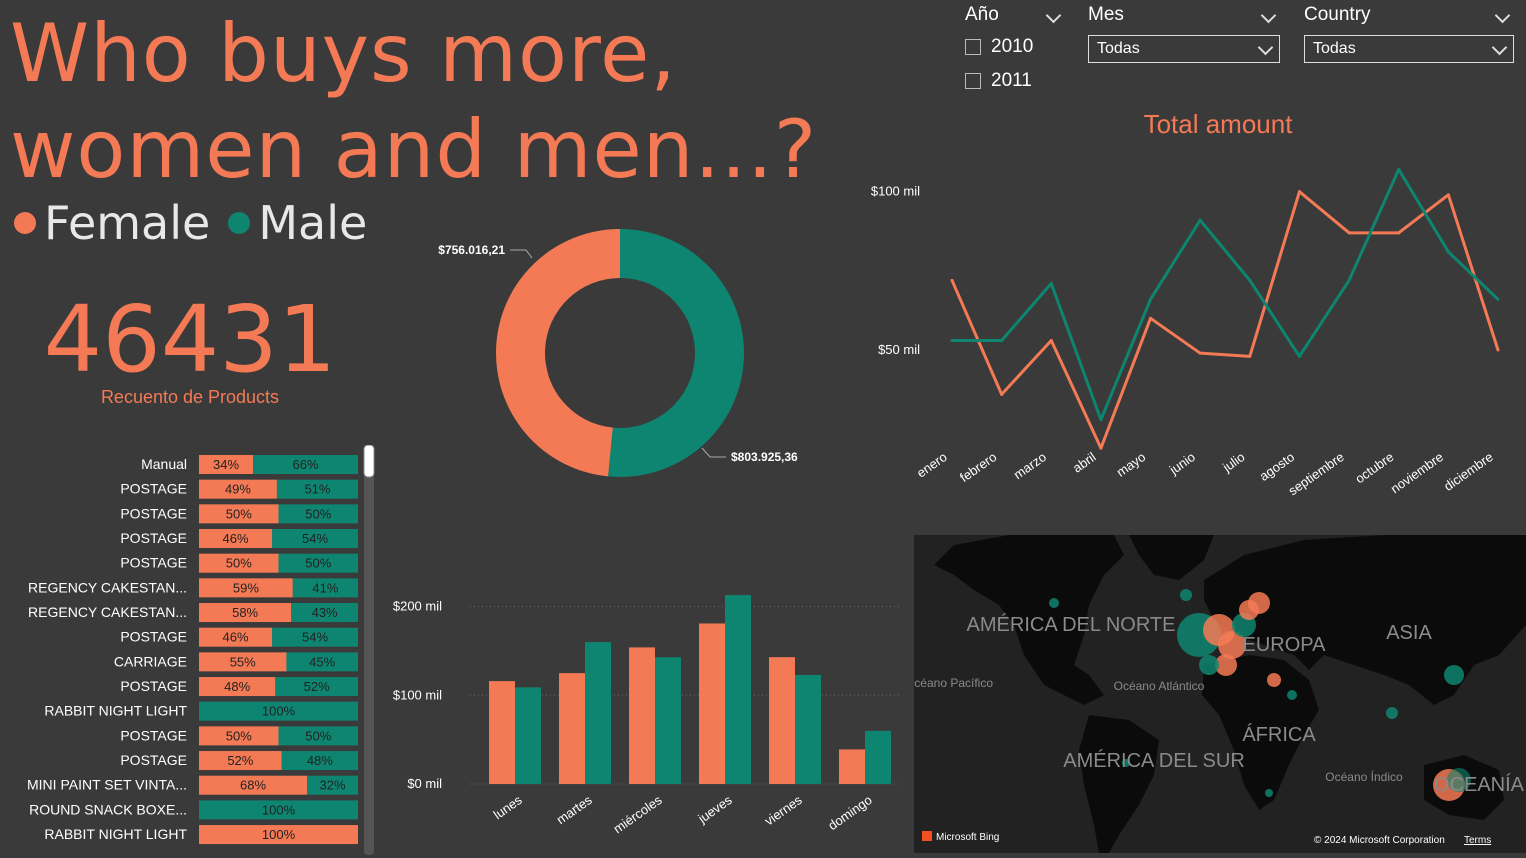 The height and width of the screenshot is (858, 1526). I want to click on product-bar-male-label: 50%, so click(318, 735).